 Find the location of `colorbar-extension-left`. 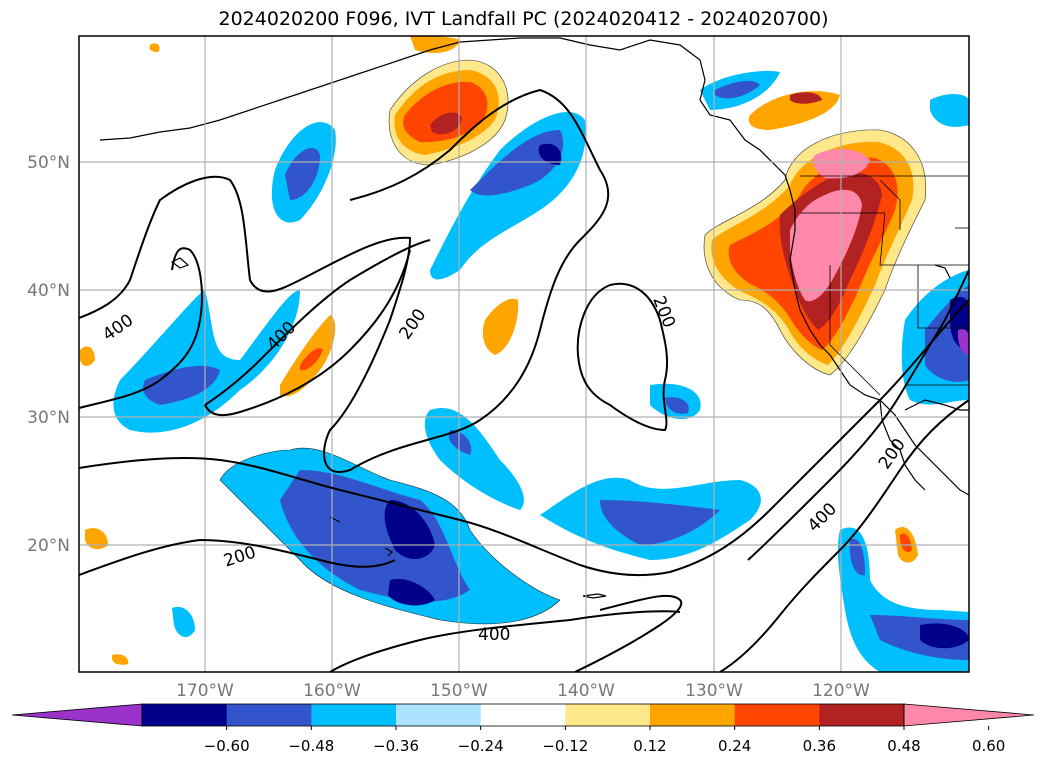

colorbar-extension-left is located at coordinates (77, 715).